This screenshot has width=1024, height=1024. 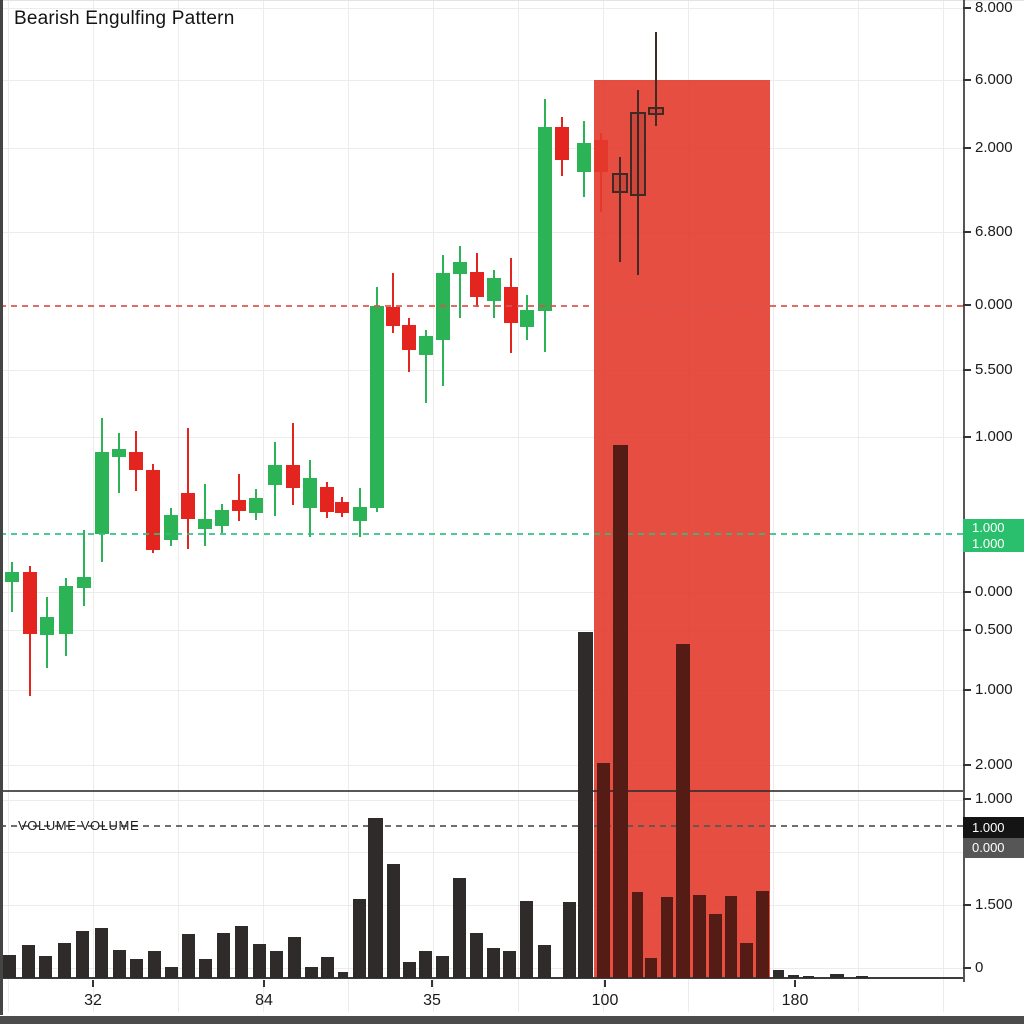 I want to click on volume-baseline, so click(x=481, y=978).